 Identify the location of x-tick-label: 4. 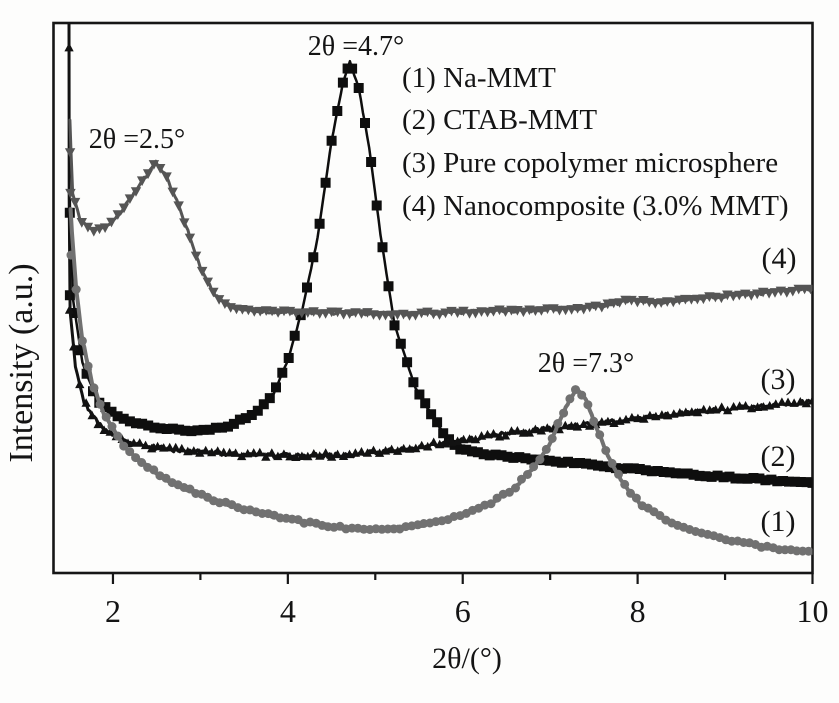
(288, 611).